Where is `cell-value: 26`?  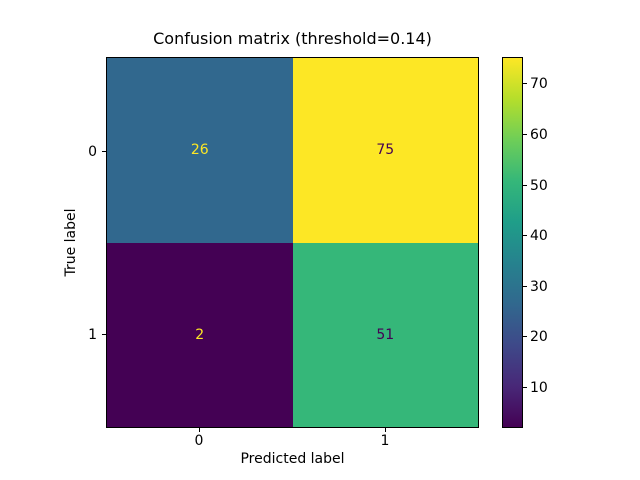 cell-value: 26 is located at coordinates (199, 150).